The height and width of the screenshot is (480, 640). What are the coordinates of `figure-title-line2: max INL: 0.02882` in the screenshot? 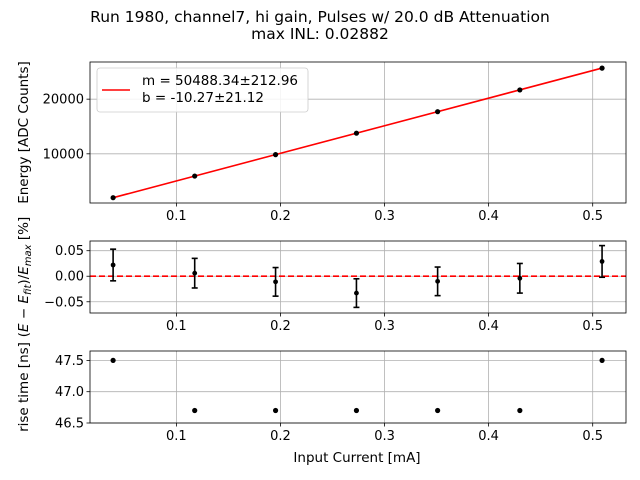 It's located at (320, 34).